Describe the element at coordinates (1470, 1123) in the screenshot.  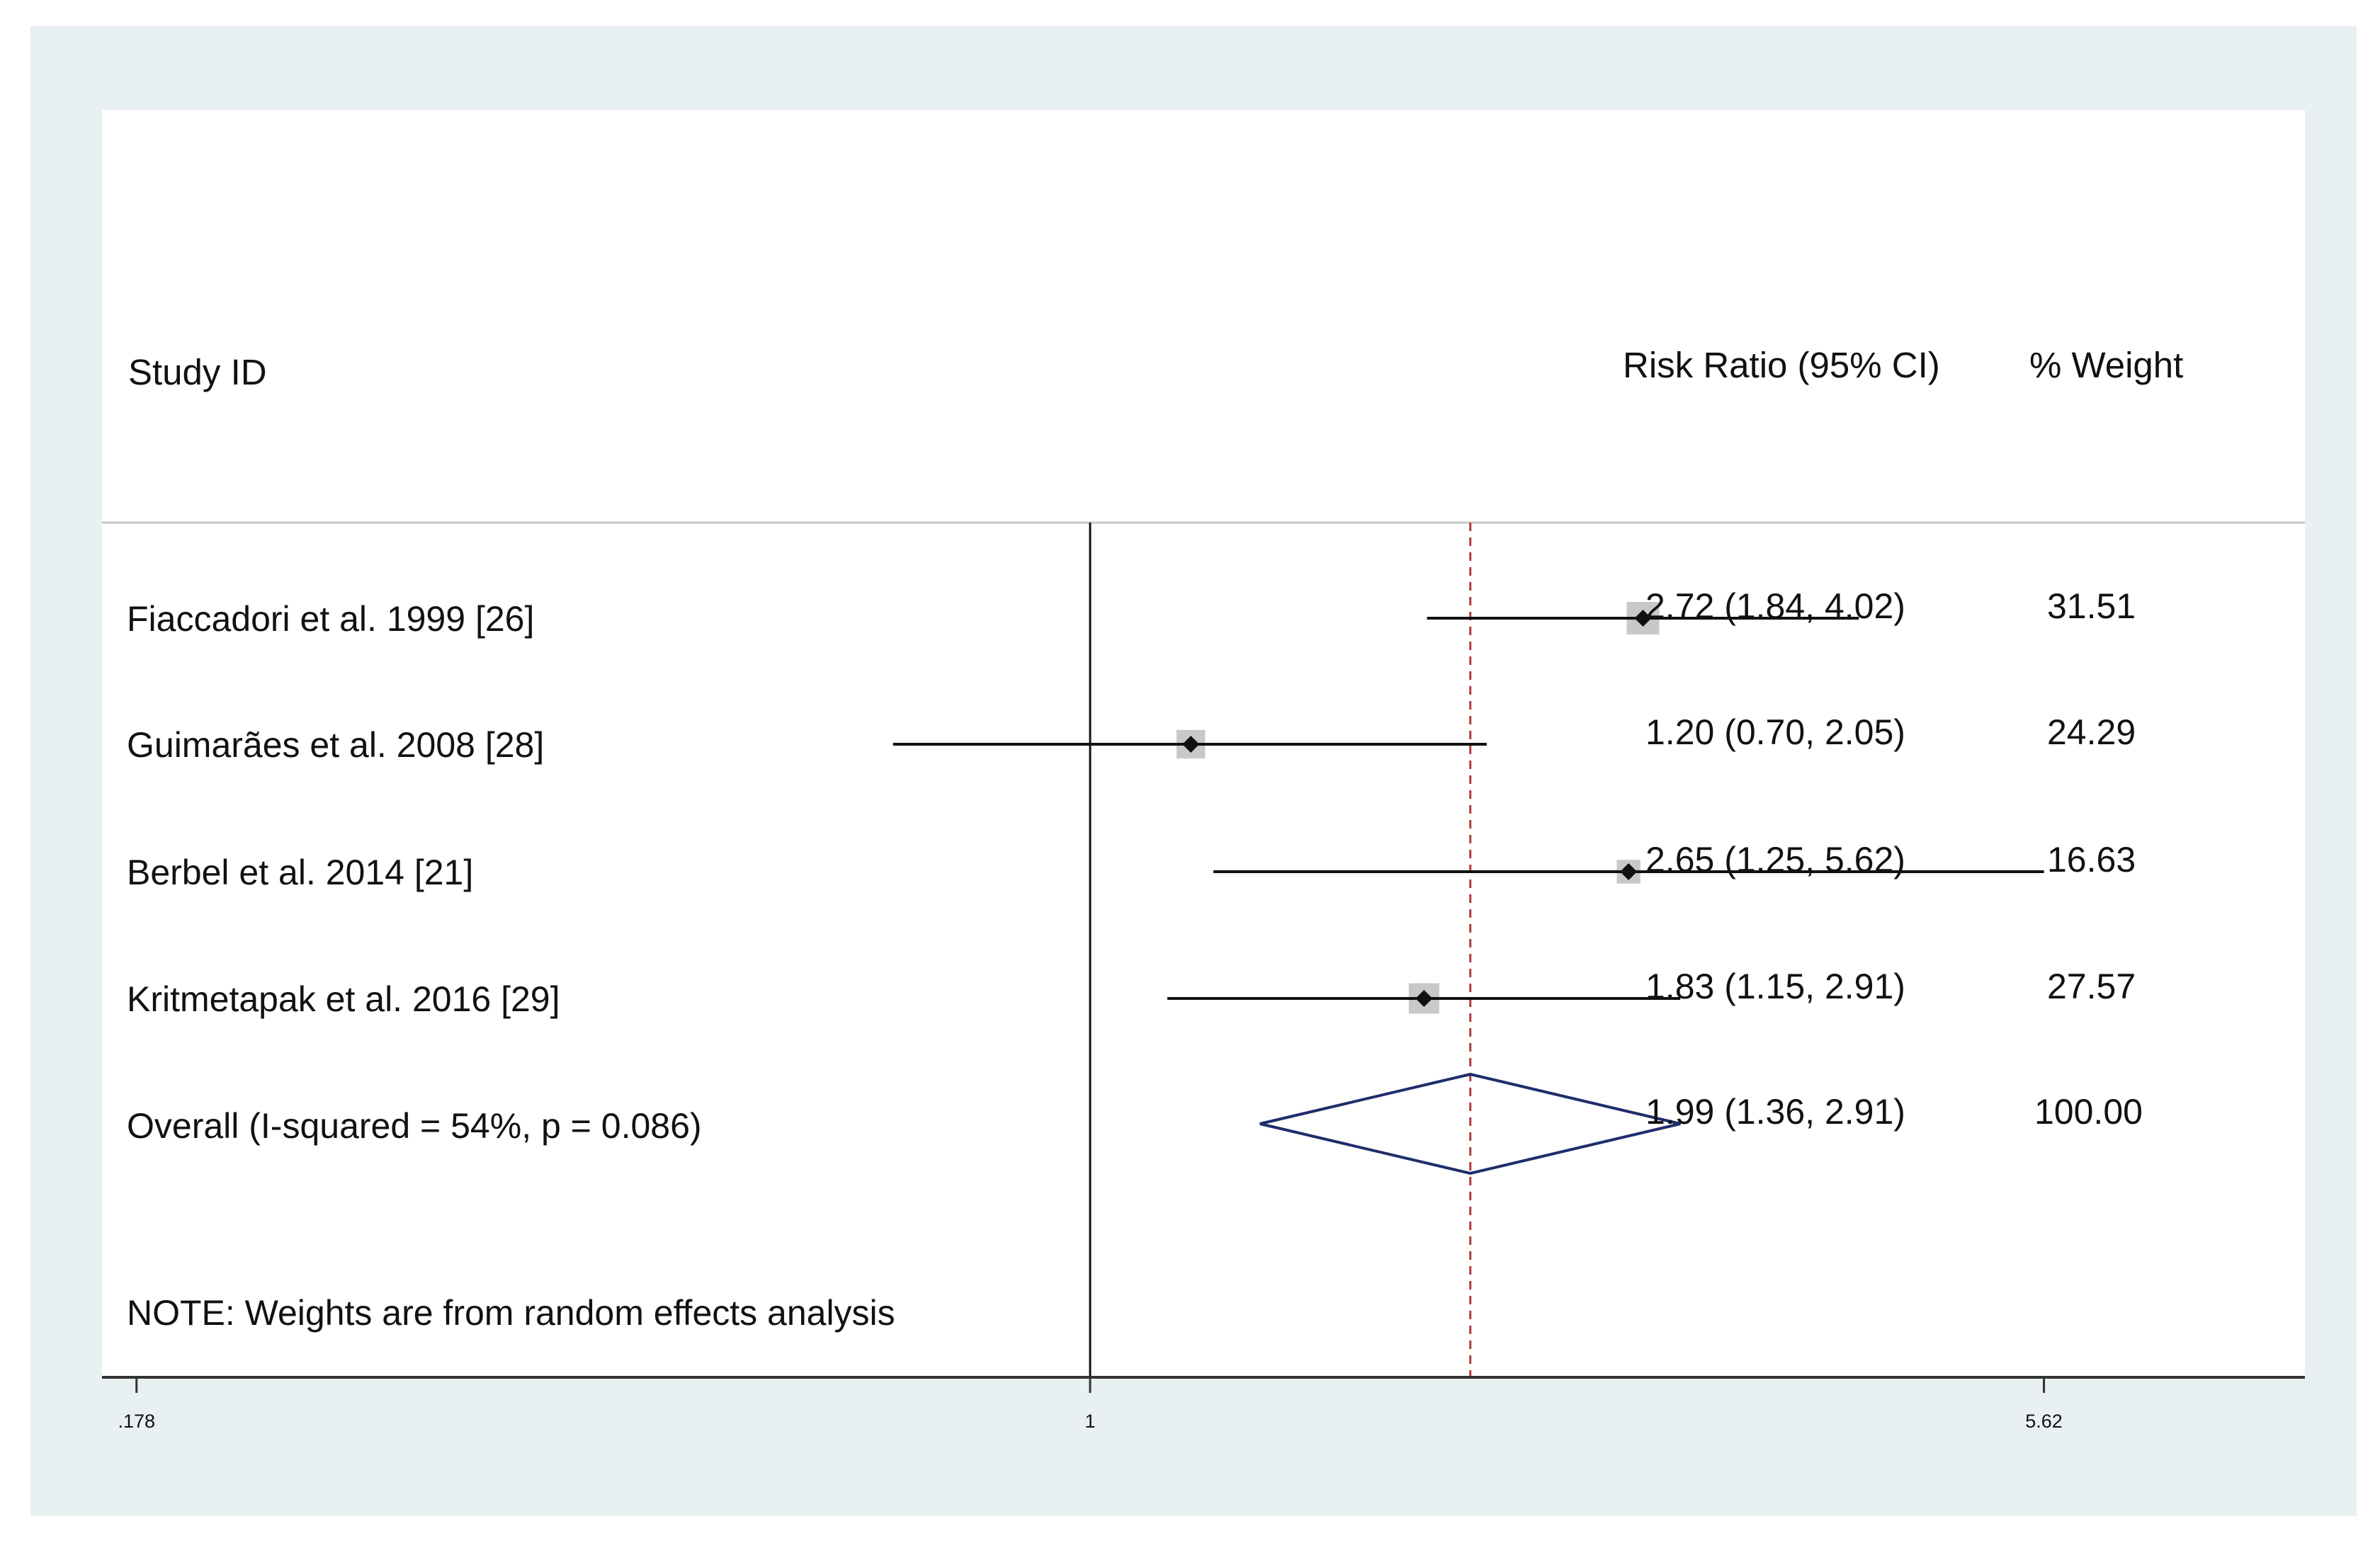
I see `overall-diamond` at that location.